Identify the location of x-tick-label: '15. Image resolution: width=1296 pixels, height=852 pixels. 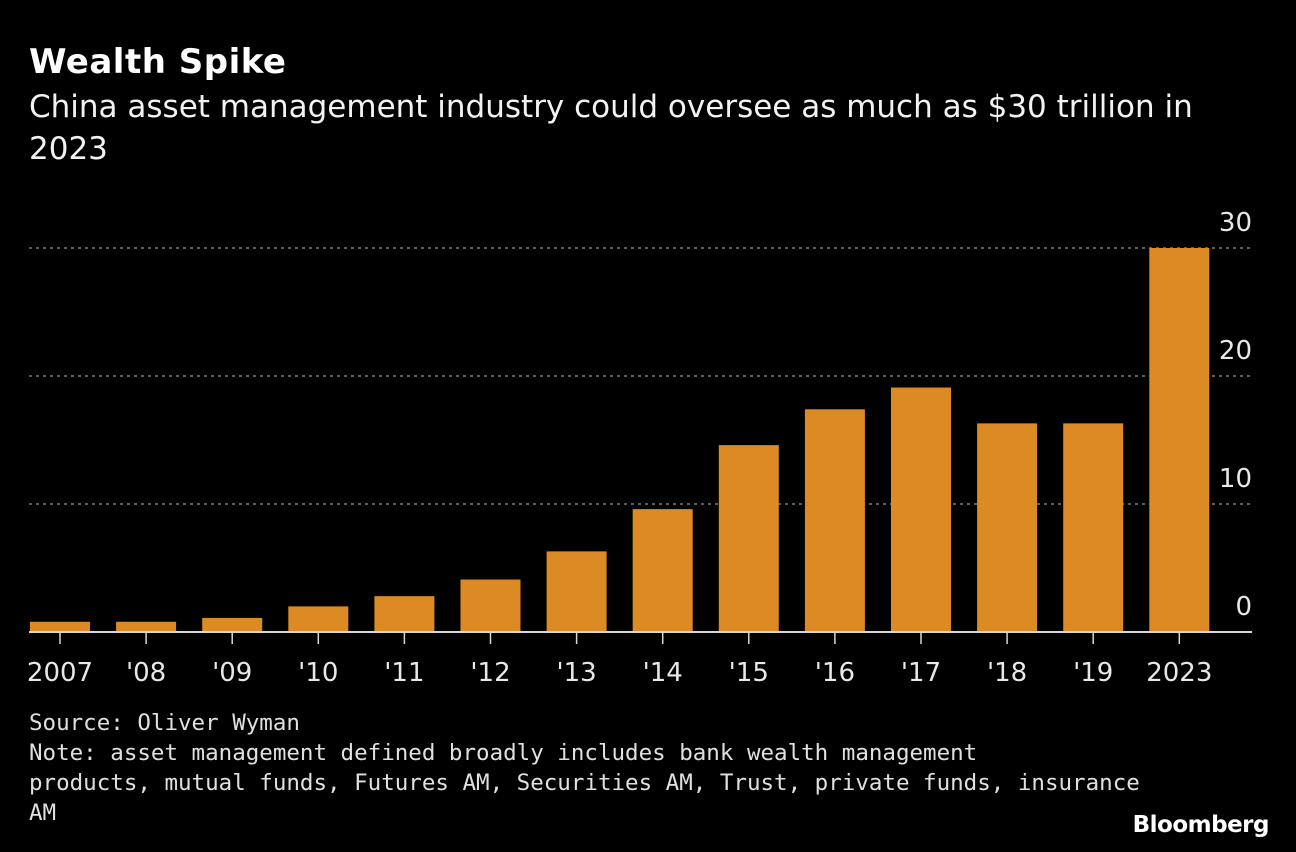
(749, 673).